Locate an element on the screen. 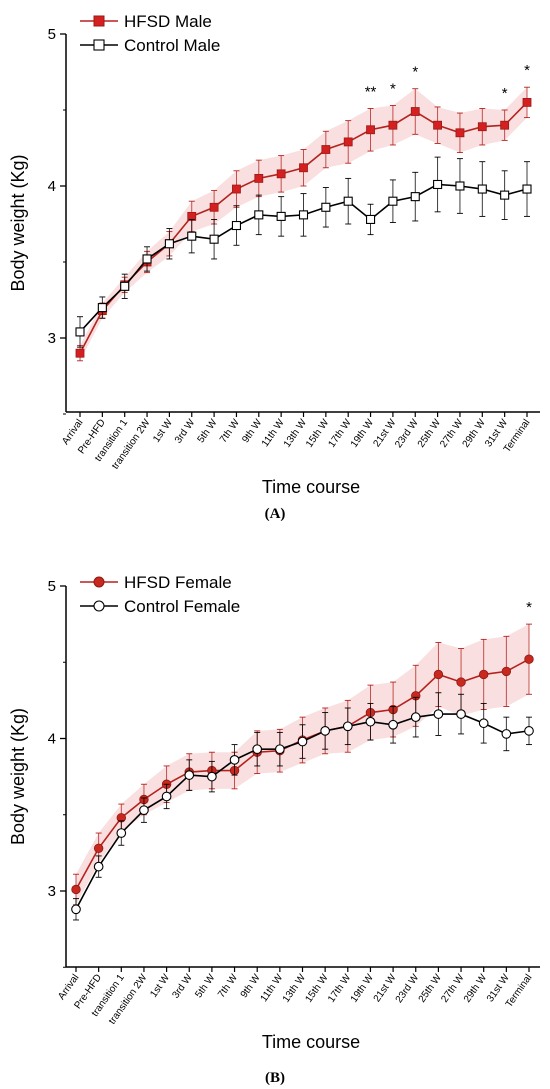 This screenshot has width=550, height=1089. legend-label: HFSD Female is located at coordinates (178, 582).